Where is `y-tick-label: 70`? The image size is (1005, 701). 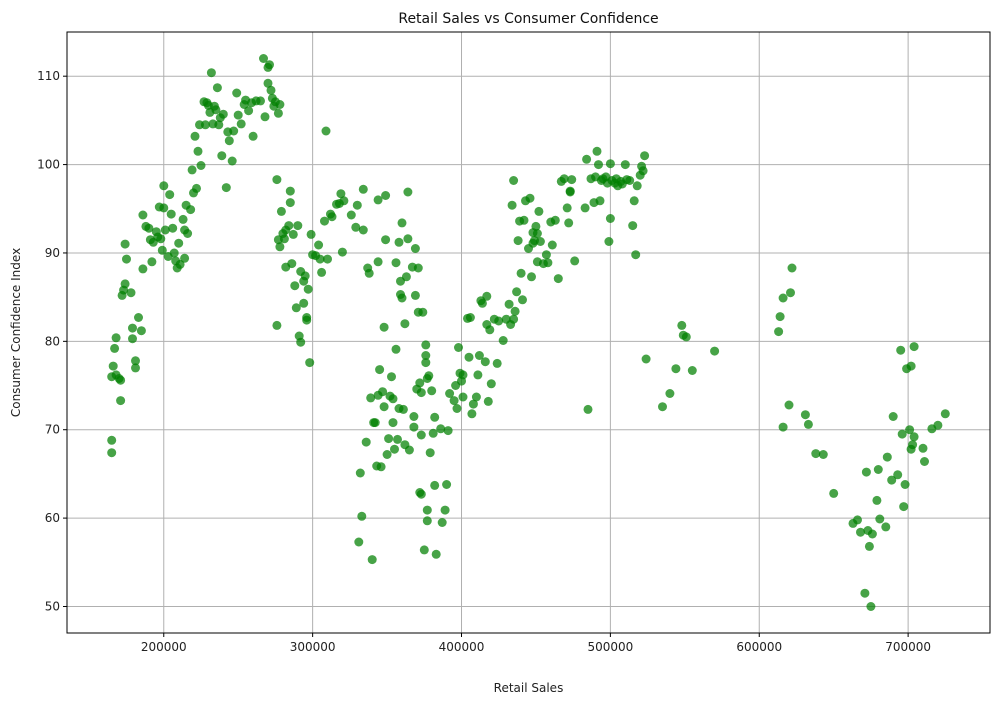
y-tick-label: 70 is located at coordinates (52, 430).